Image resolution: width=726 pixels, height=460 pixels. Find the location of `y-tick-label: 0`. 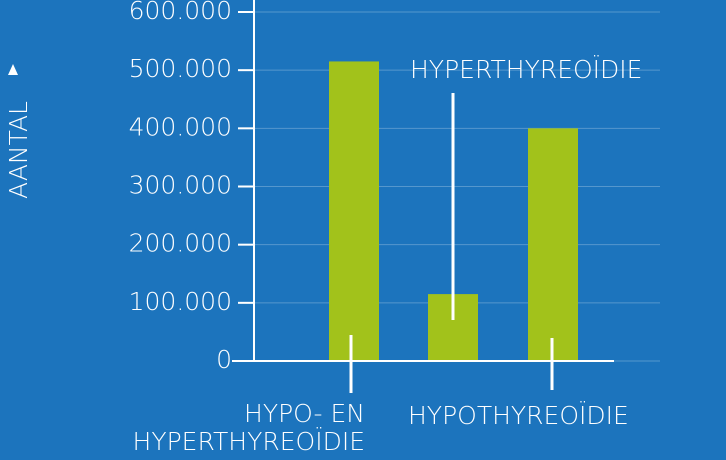

y-tick-label: 0 is located at coordinates (224, 359).